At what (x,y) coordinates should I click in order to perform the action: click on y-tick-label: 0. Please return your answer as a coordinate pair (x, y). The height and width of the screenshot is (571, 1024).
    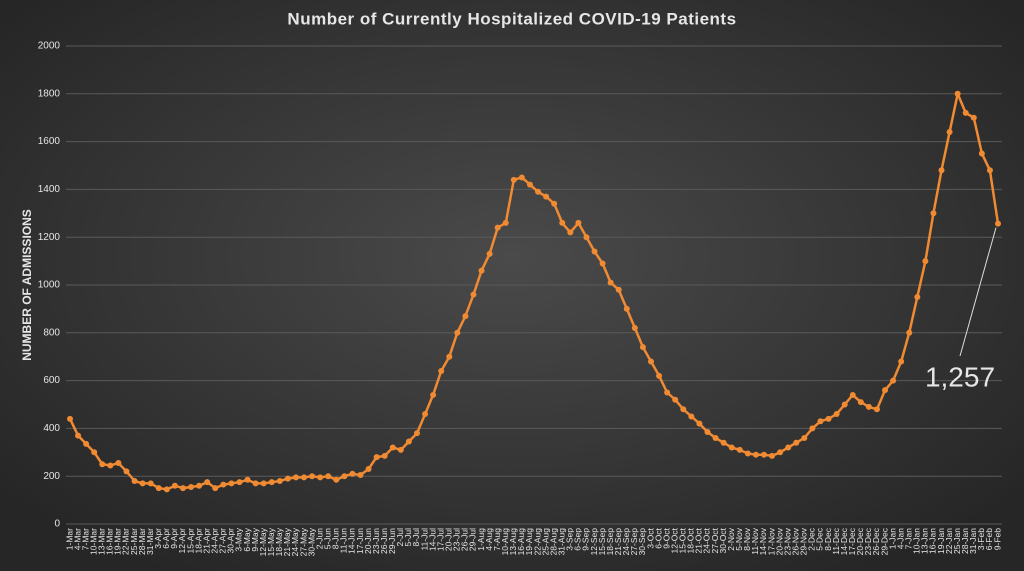
    Looking at the image, I should click on (57, 524).